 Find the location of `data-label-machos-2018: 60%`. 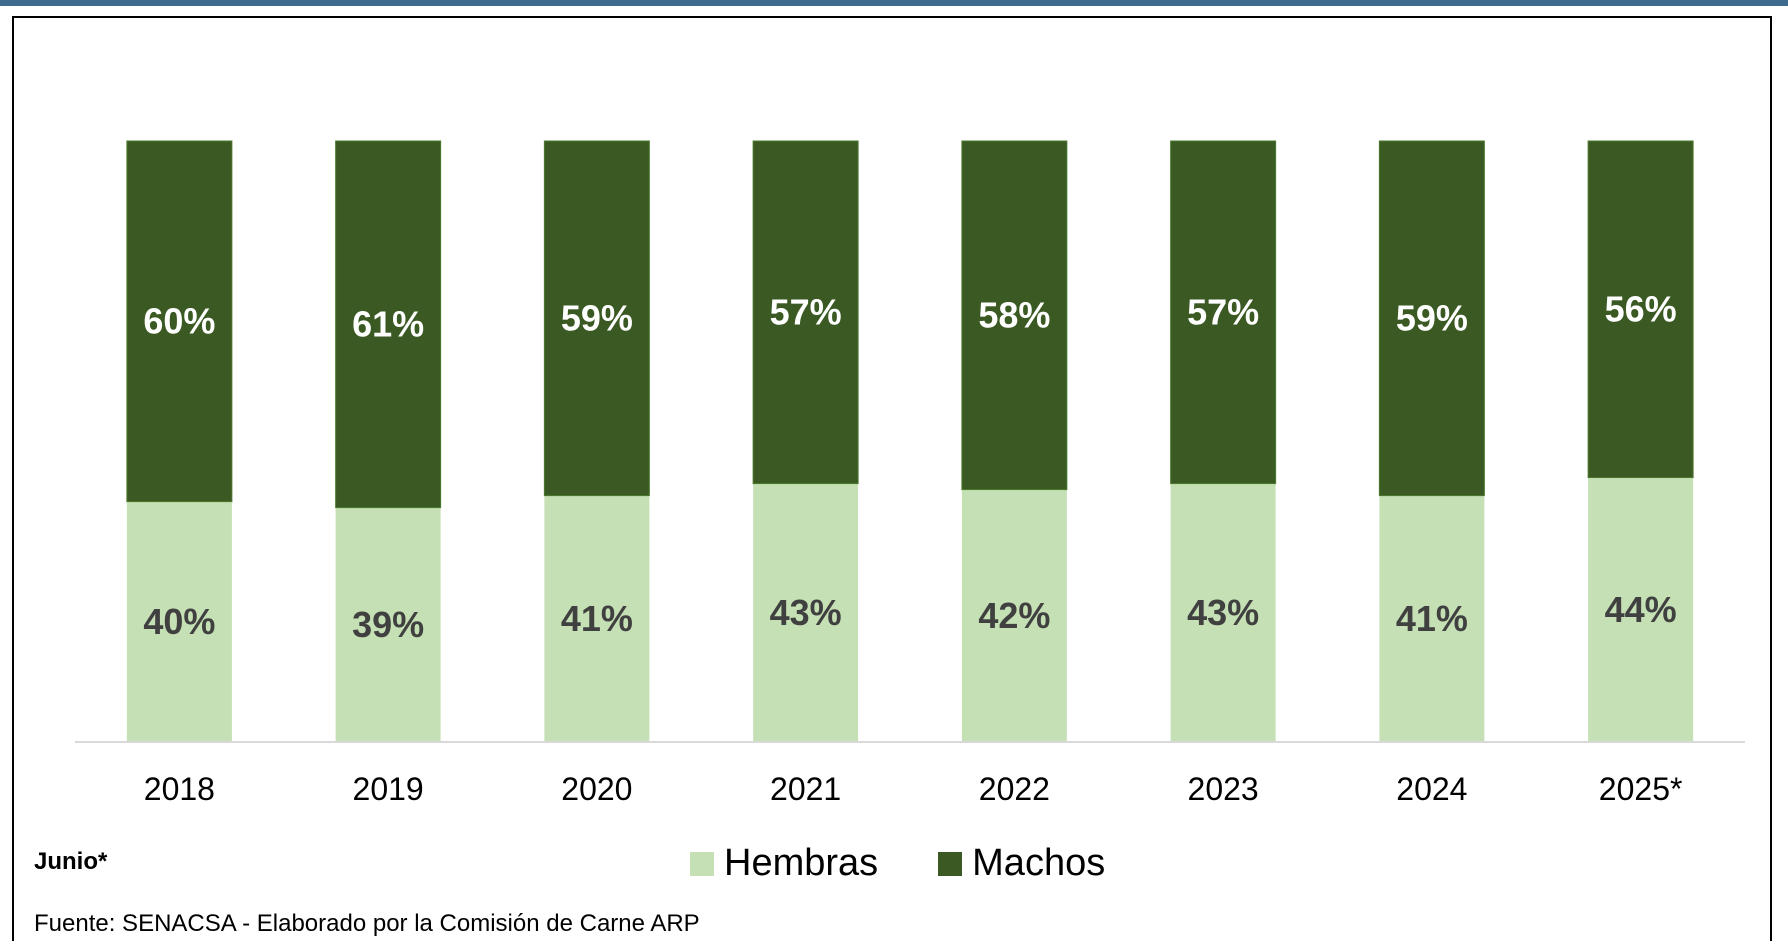

data-label-machos-2018: 60% is located at coordinates (179, 320).